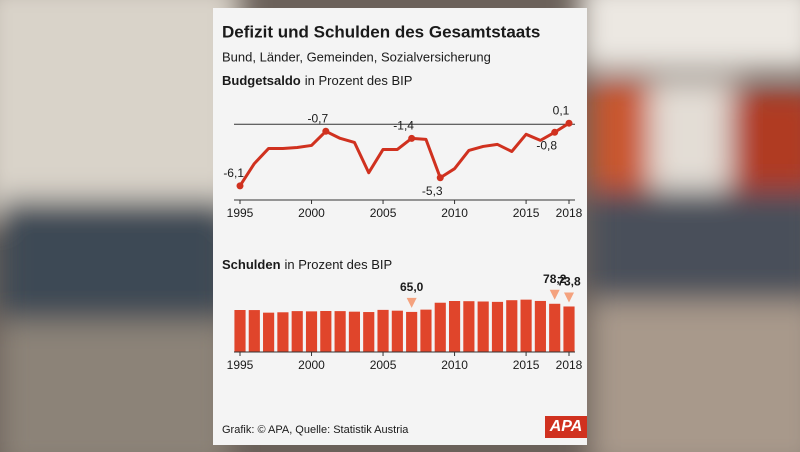 The width and height of the screenshot is (800, 452). I want to click on value-label: -5,3, so click(432, 191).